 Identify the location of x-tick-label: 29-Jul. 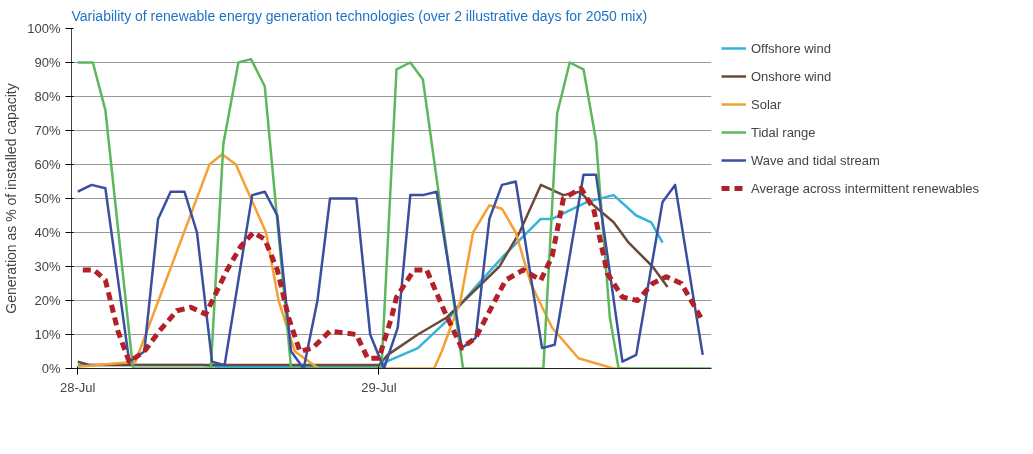
(379, 387).